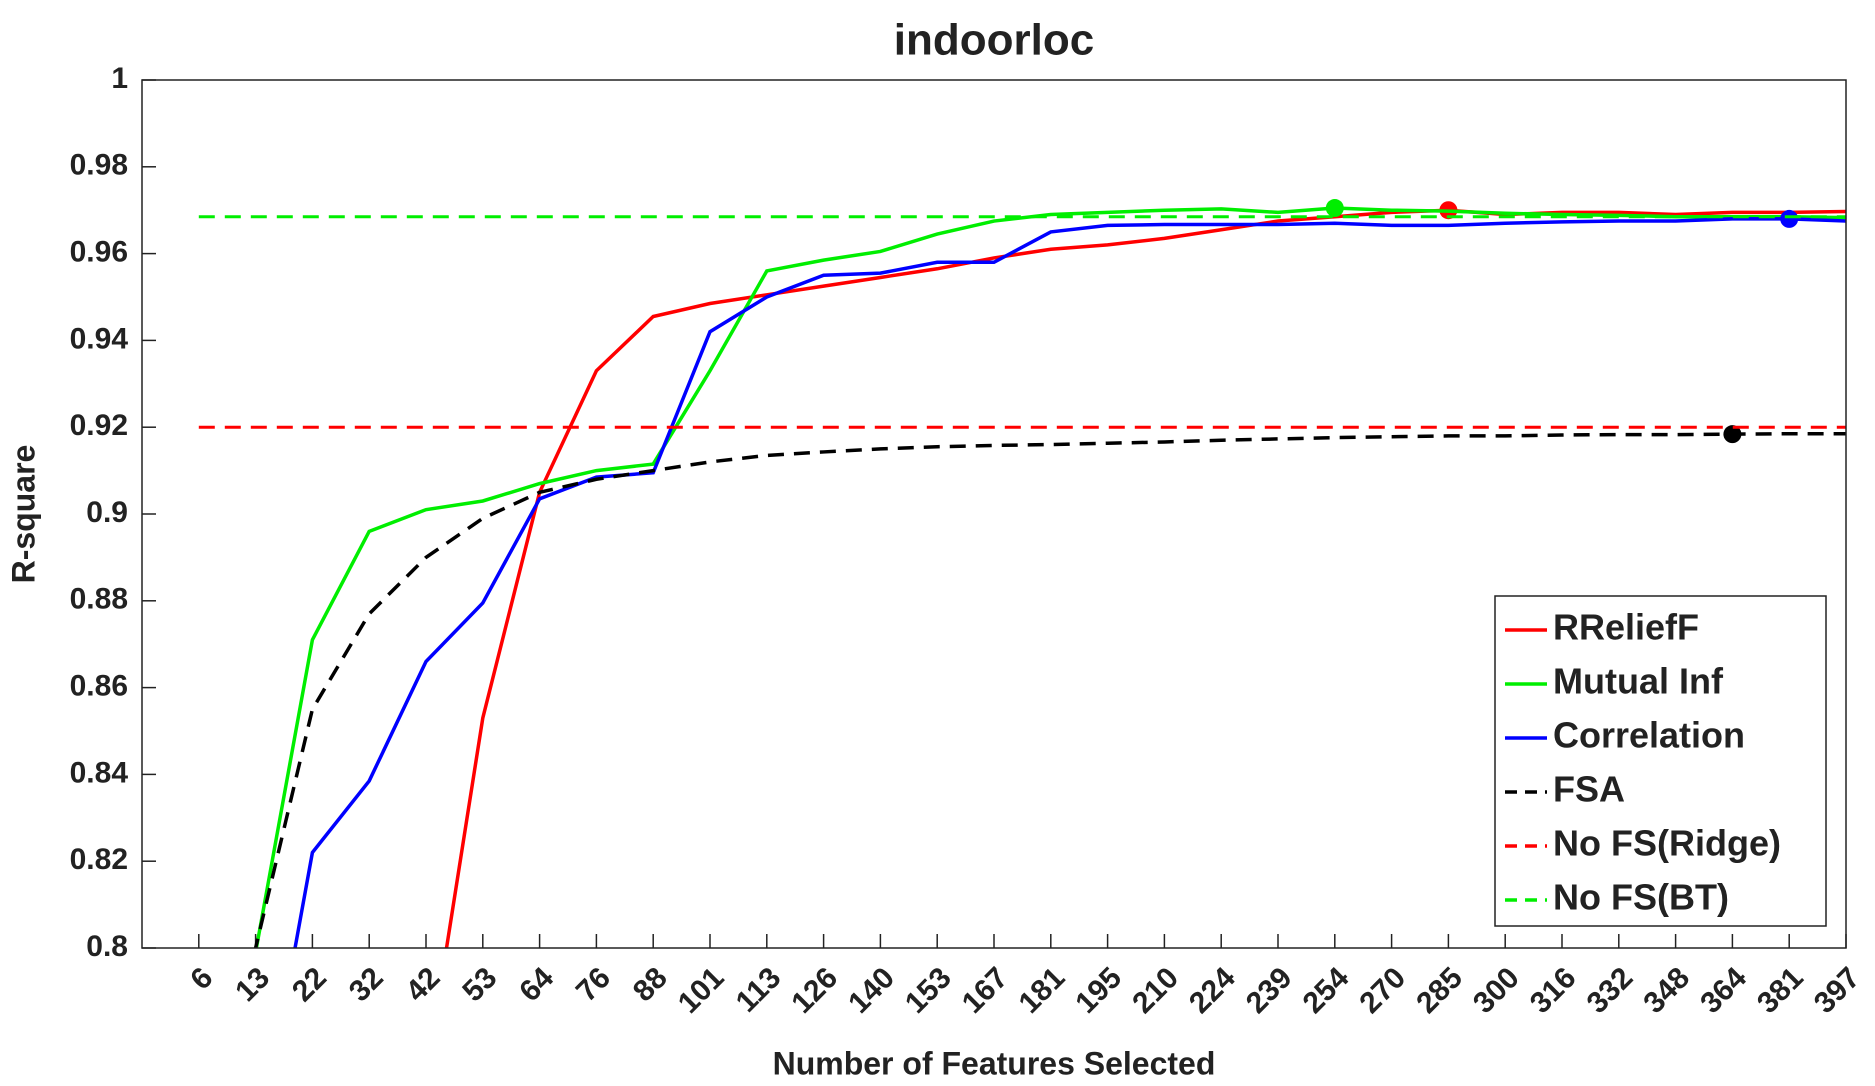  What do you see at coordinates (99, 599) in the screenshot?
I see `y-tick-label: 0.88` at bounding box center [99, 599].